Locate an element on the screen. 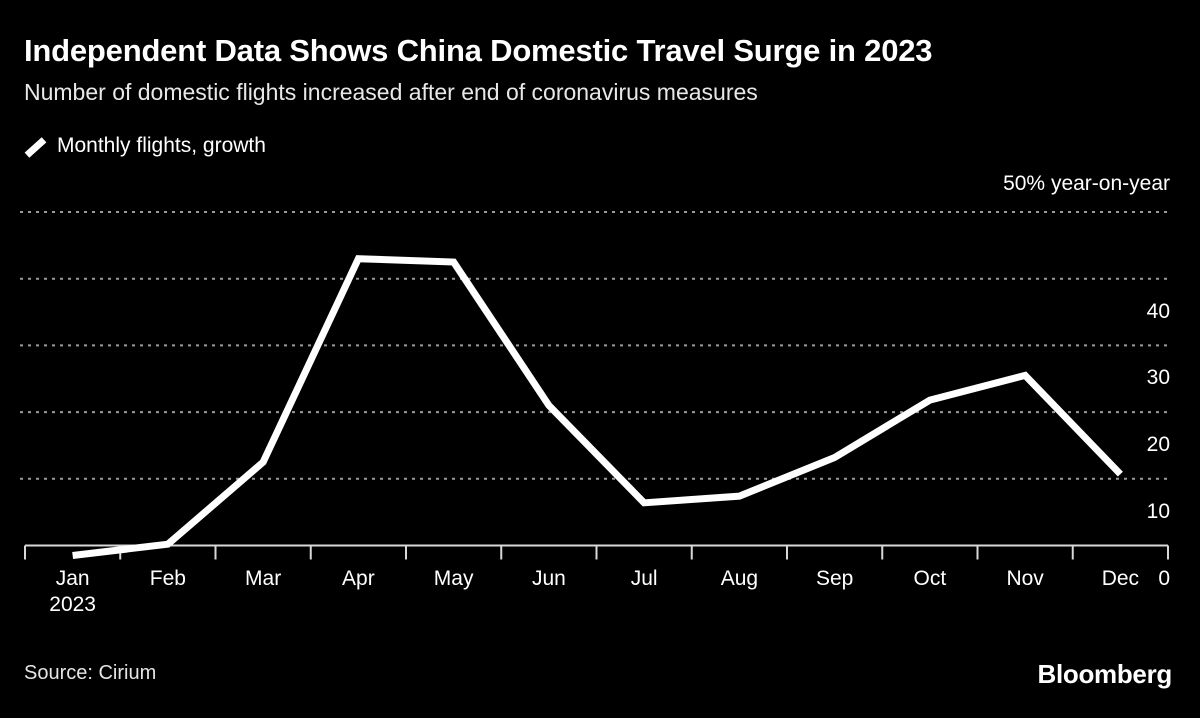 Image resolution: width=1200 pixels, height=718 pixels. x-tick-month: Aug is located at coordinates (739, 578).